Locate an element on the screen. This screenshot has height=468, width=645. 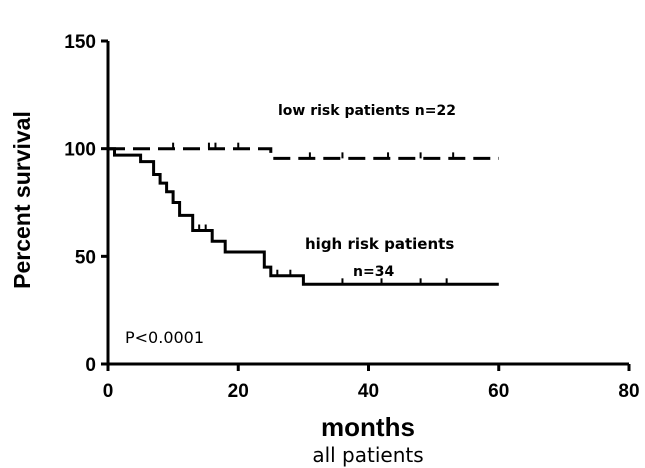
high-risk-label: high risk patients is located at coordinates (379, 244).